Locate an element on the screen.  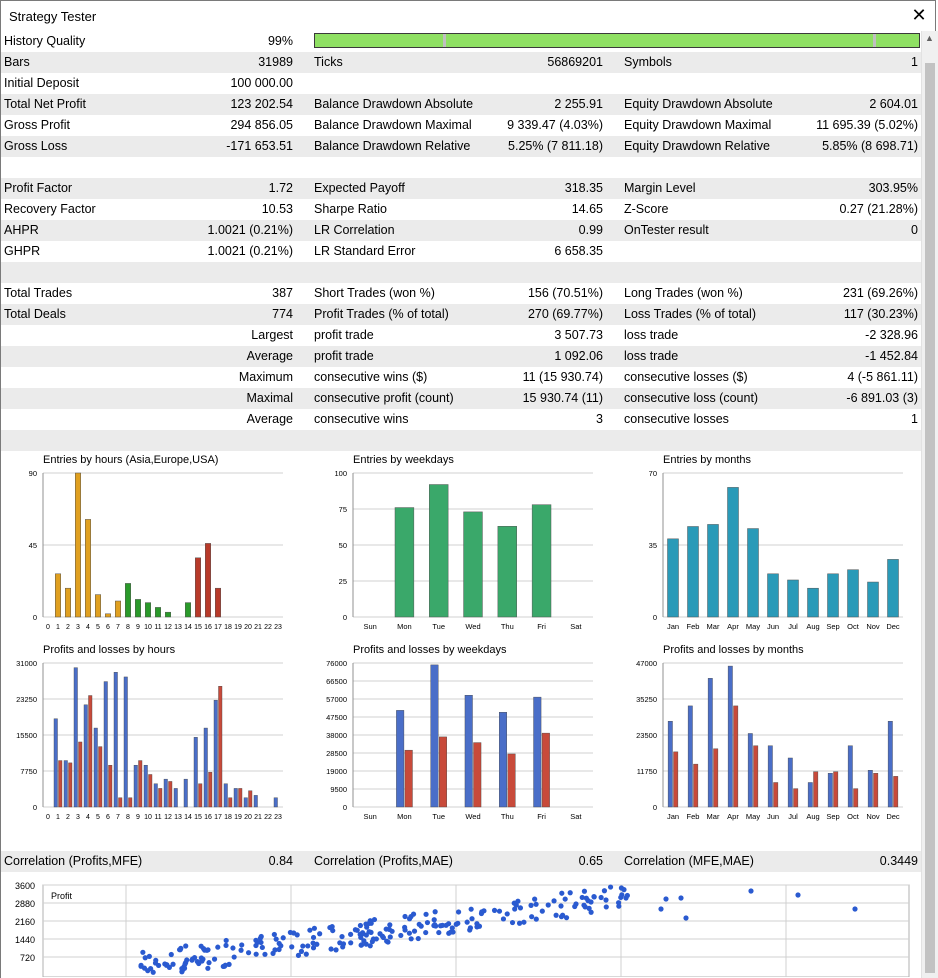
chart-title: Entries by months is located at coordinates (707, 460).